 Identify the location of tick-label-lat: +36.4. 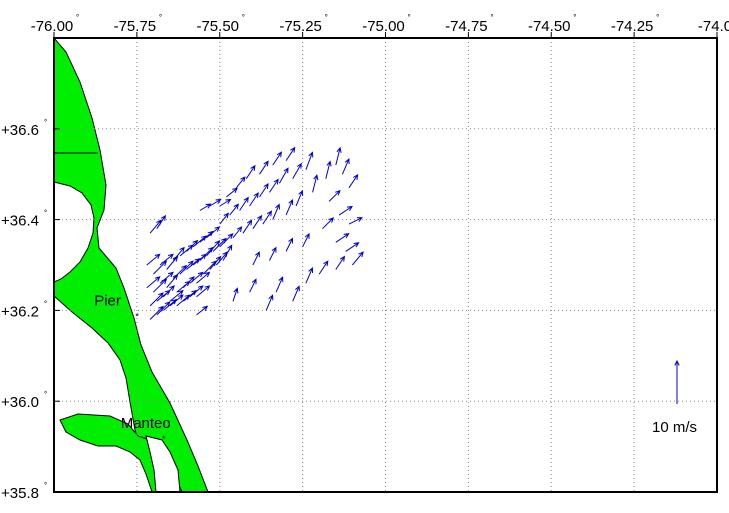
(20, 221).